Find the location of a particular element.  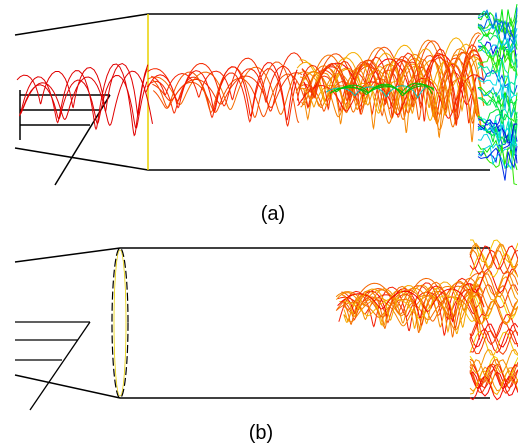

inlet-ring is located at coordinates (120, 323).